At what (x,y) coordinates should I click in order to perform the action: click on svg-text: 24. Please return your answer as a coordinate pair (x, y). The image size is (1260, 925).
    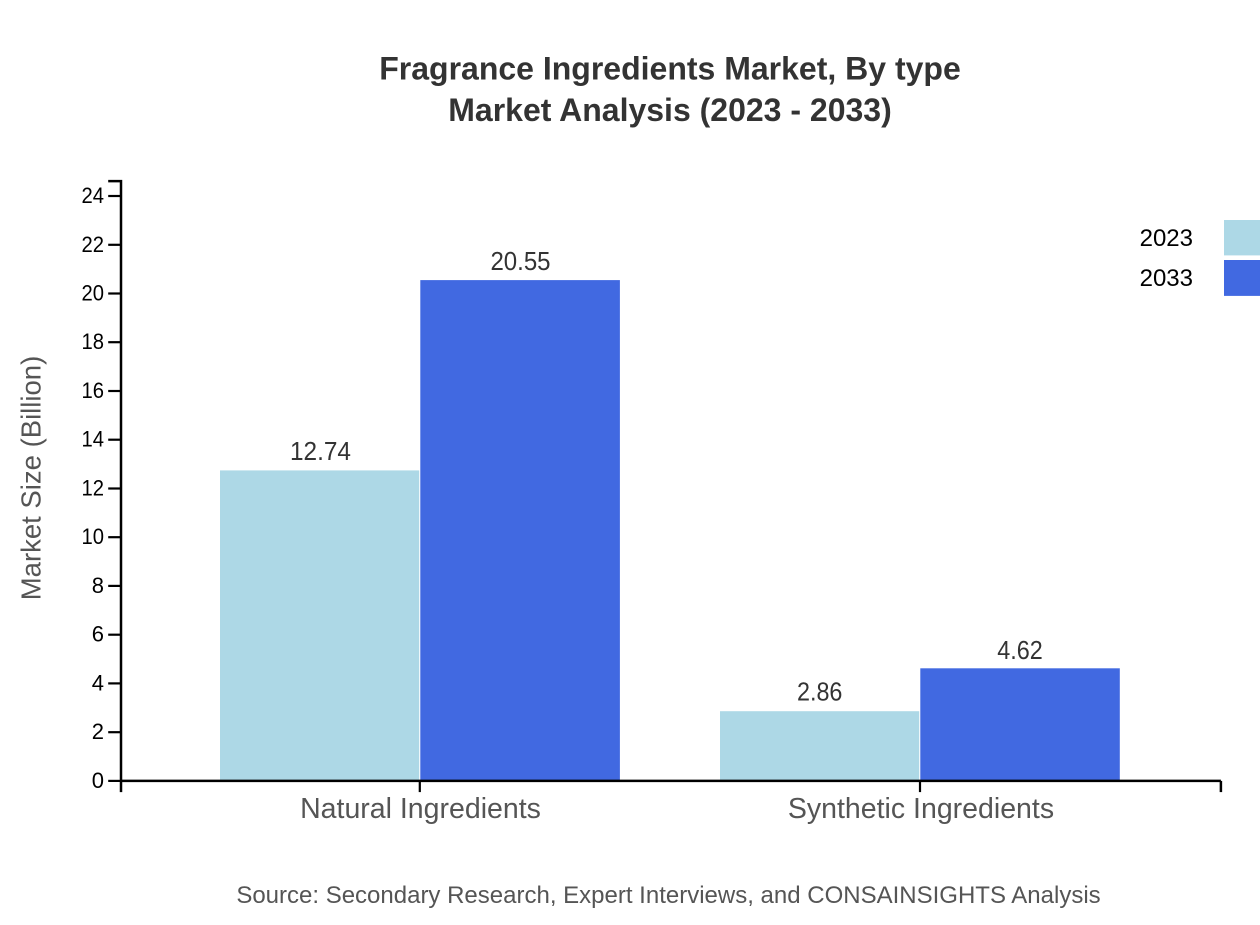
    Looking at the image, I should click on (93, 195).